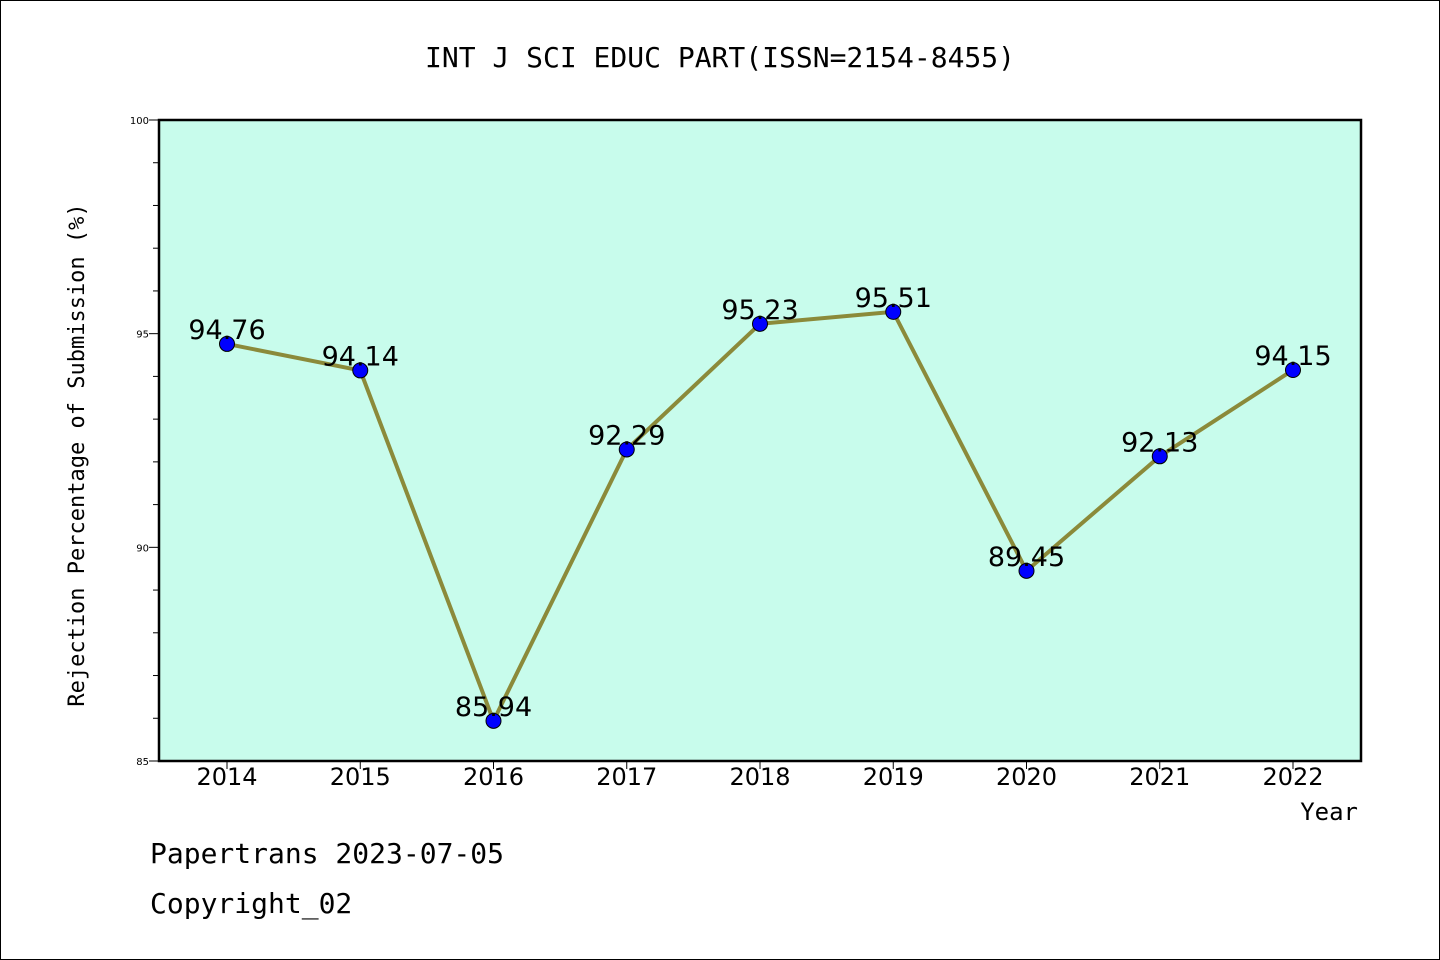 The height and width of the screenshot is (960, 1440). Describe the element at coordinates (1159, 442) in the screenshot. I see `data-label: 92.13` at that location.